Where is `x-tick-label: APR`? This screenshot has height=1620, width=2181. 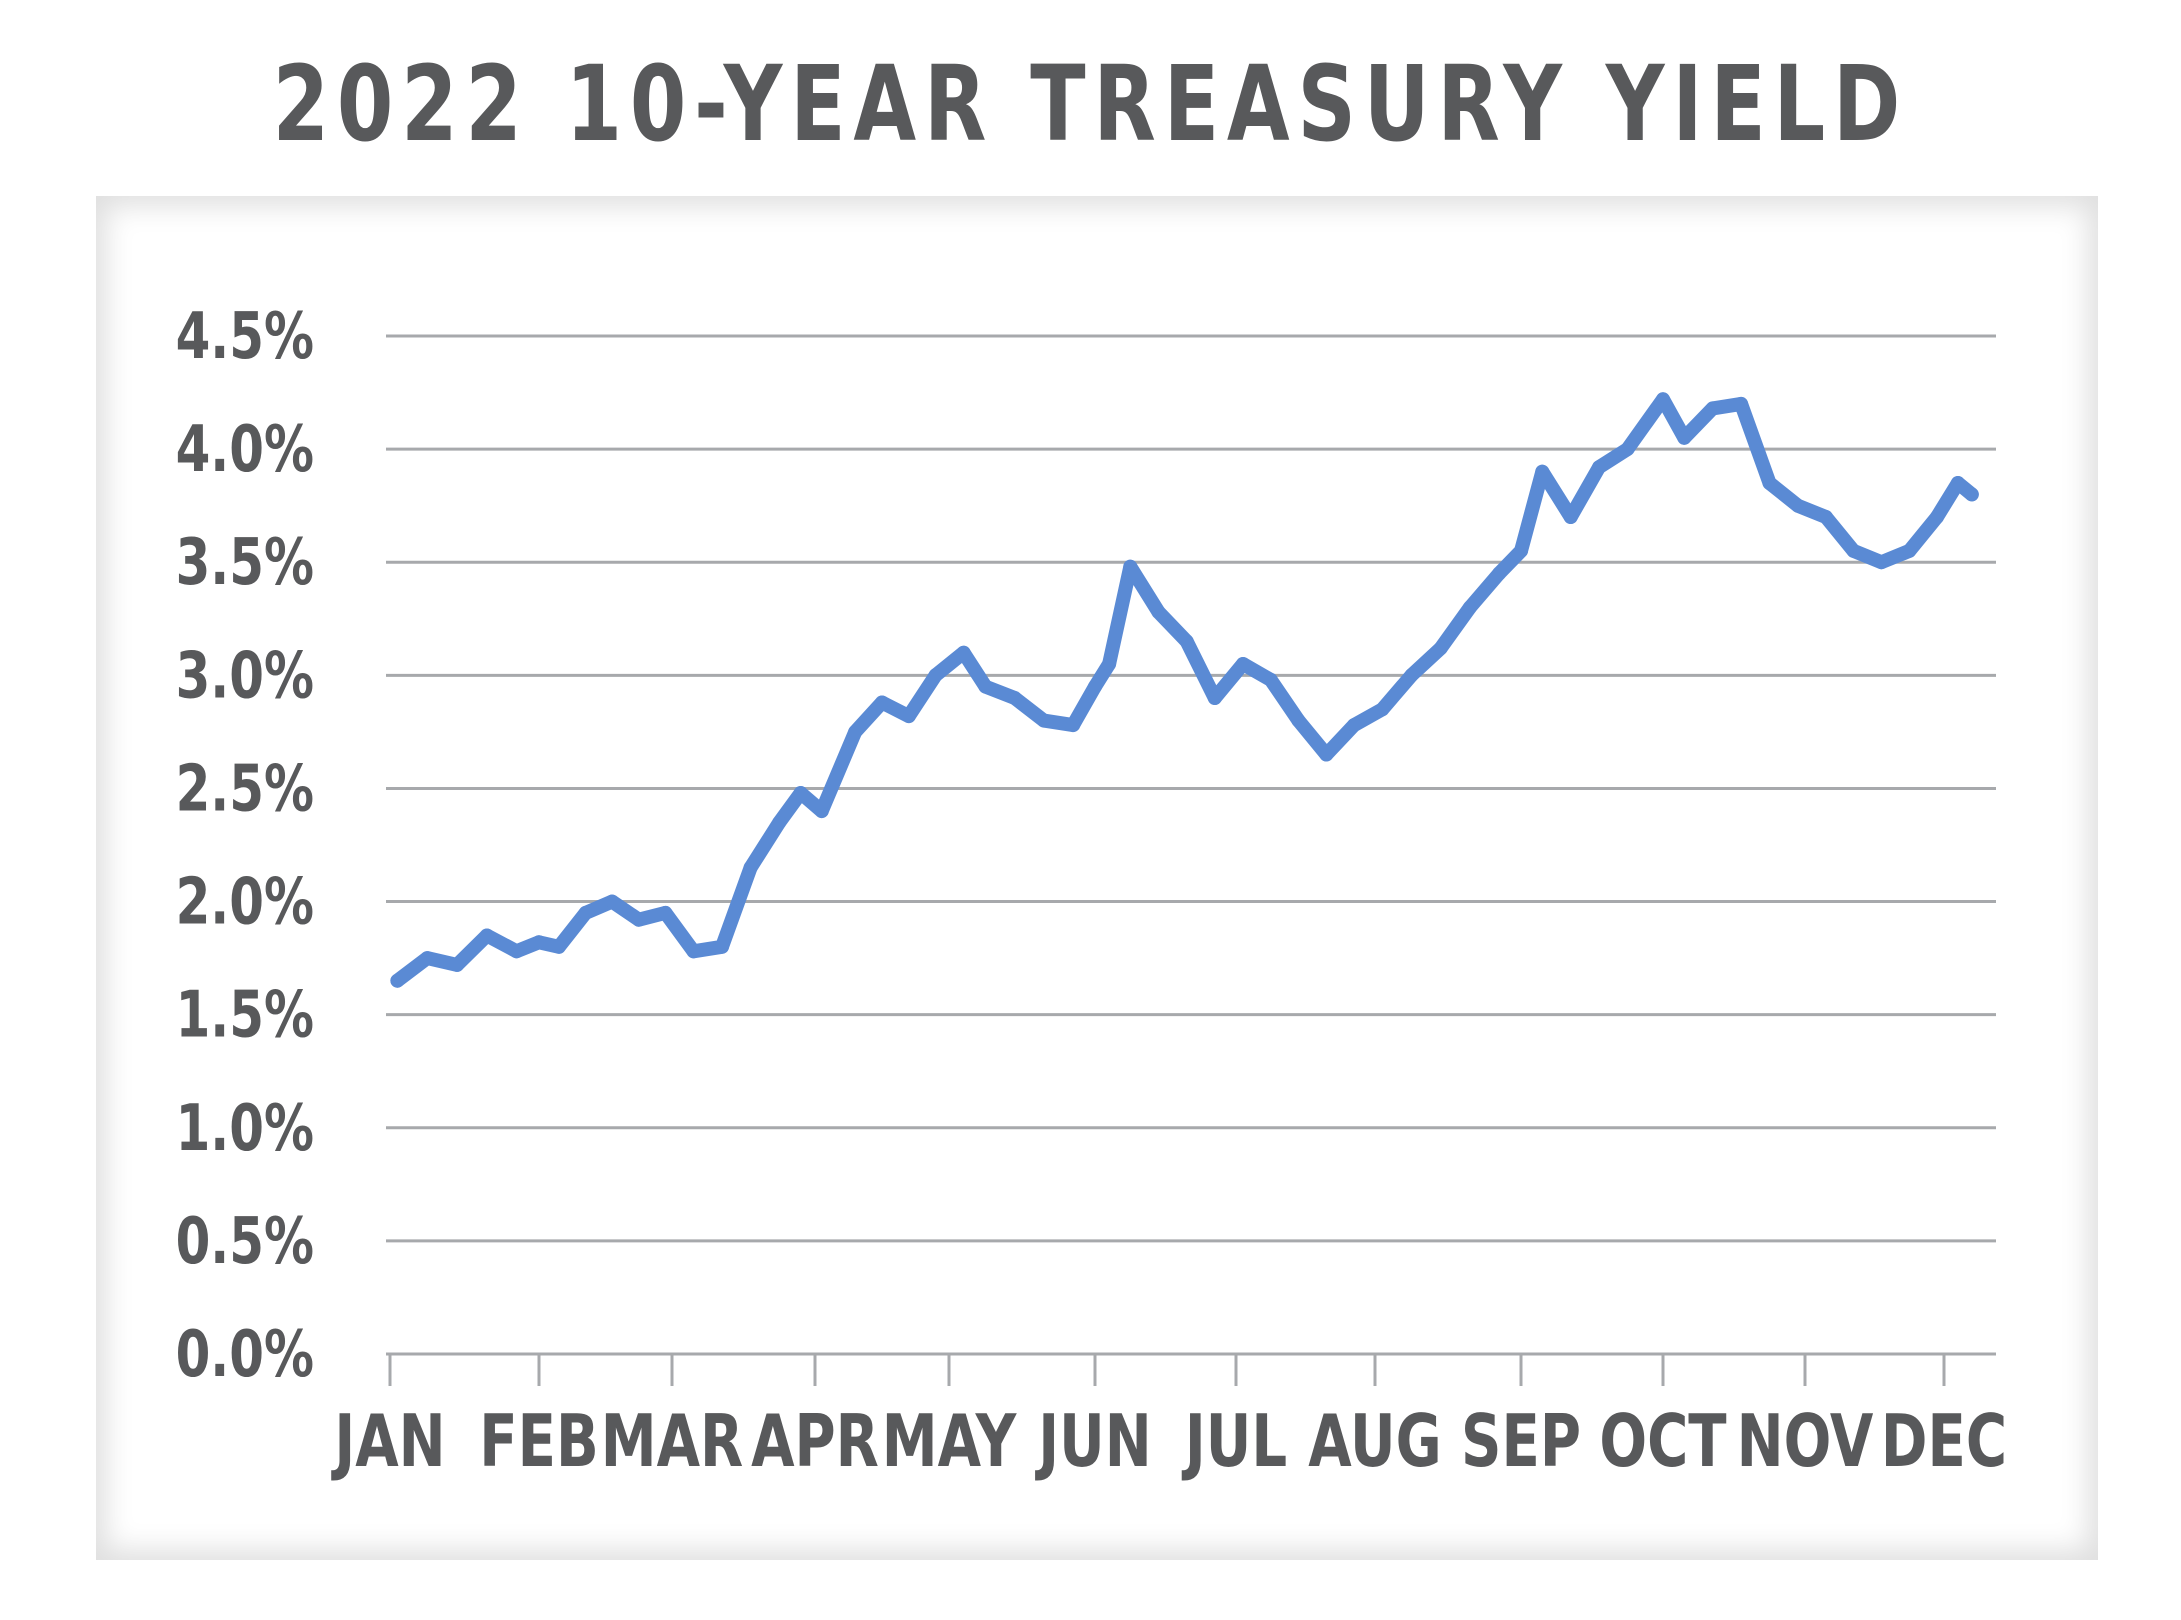 x-tick-label: APR is located at coordinates (815, 1442).